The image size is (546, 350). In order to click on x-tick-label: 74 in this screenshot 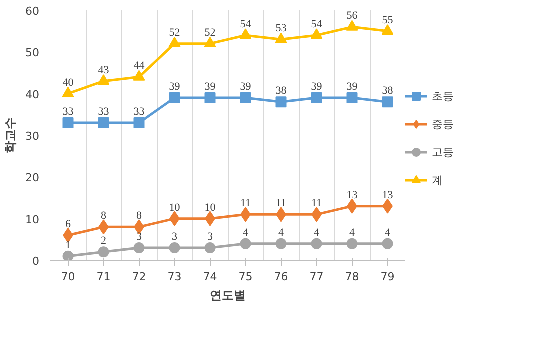, I will do `click(210, 277)`.